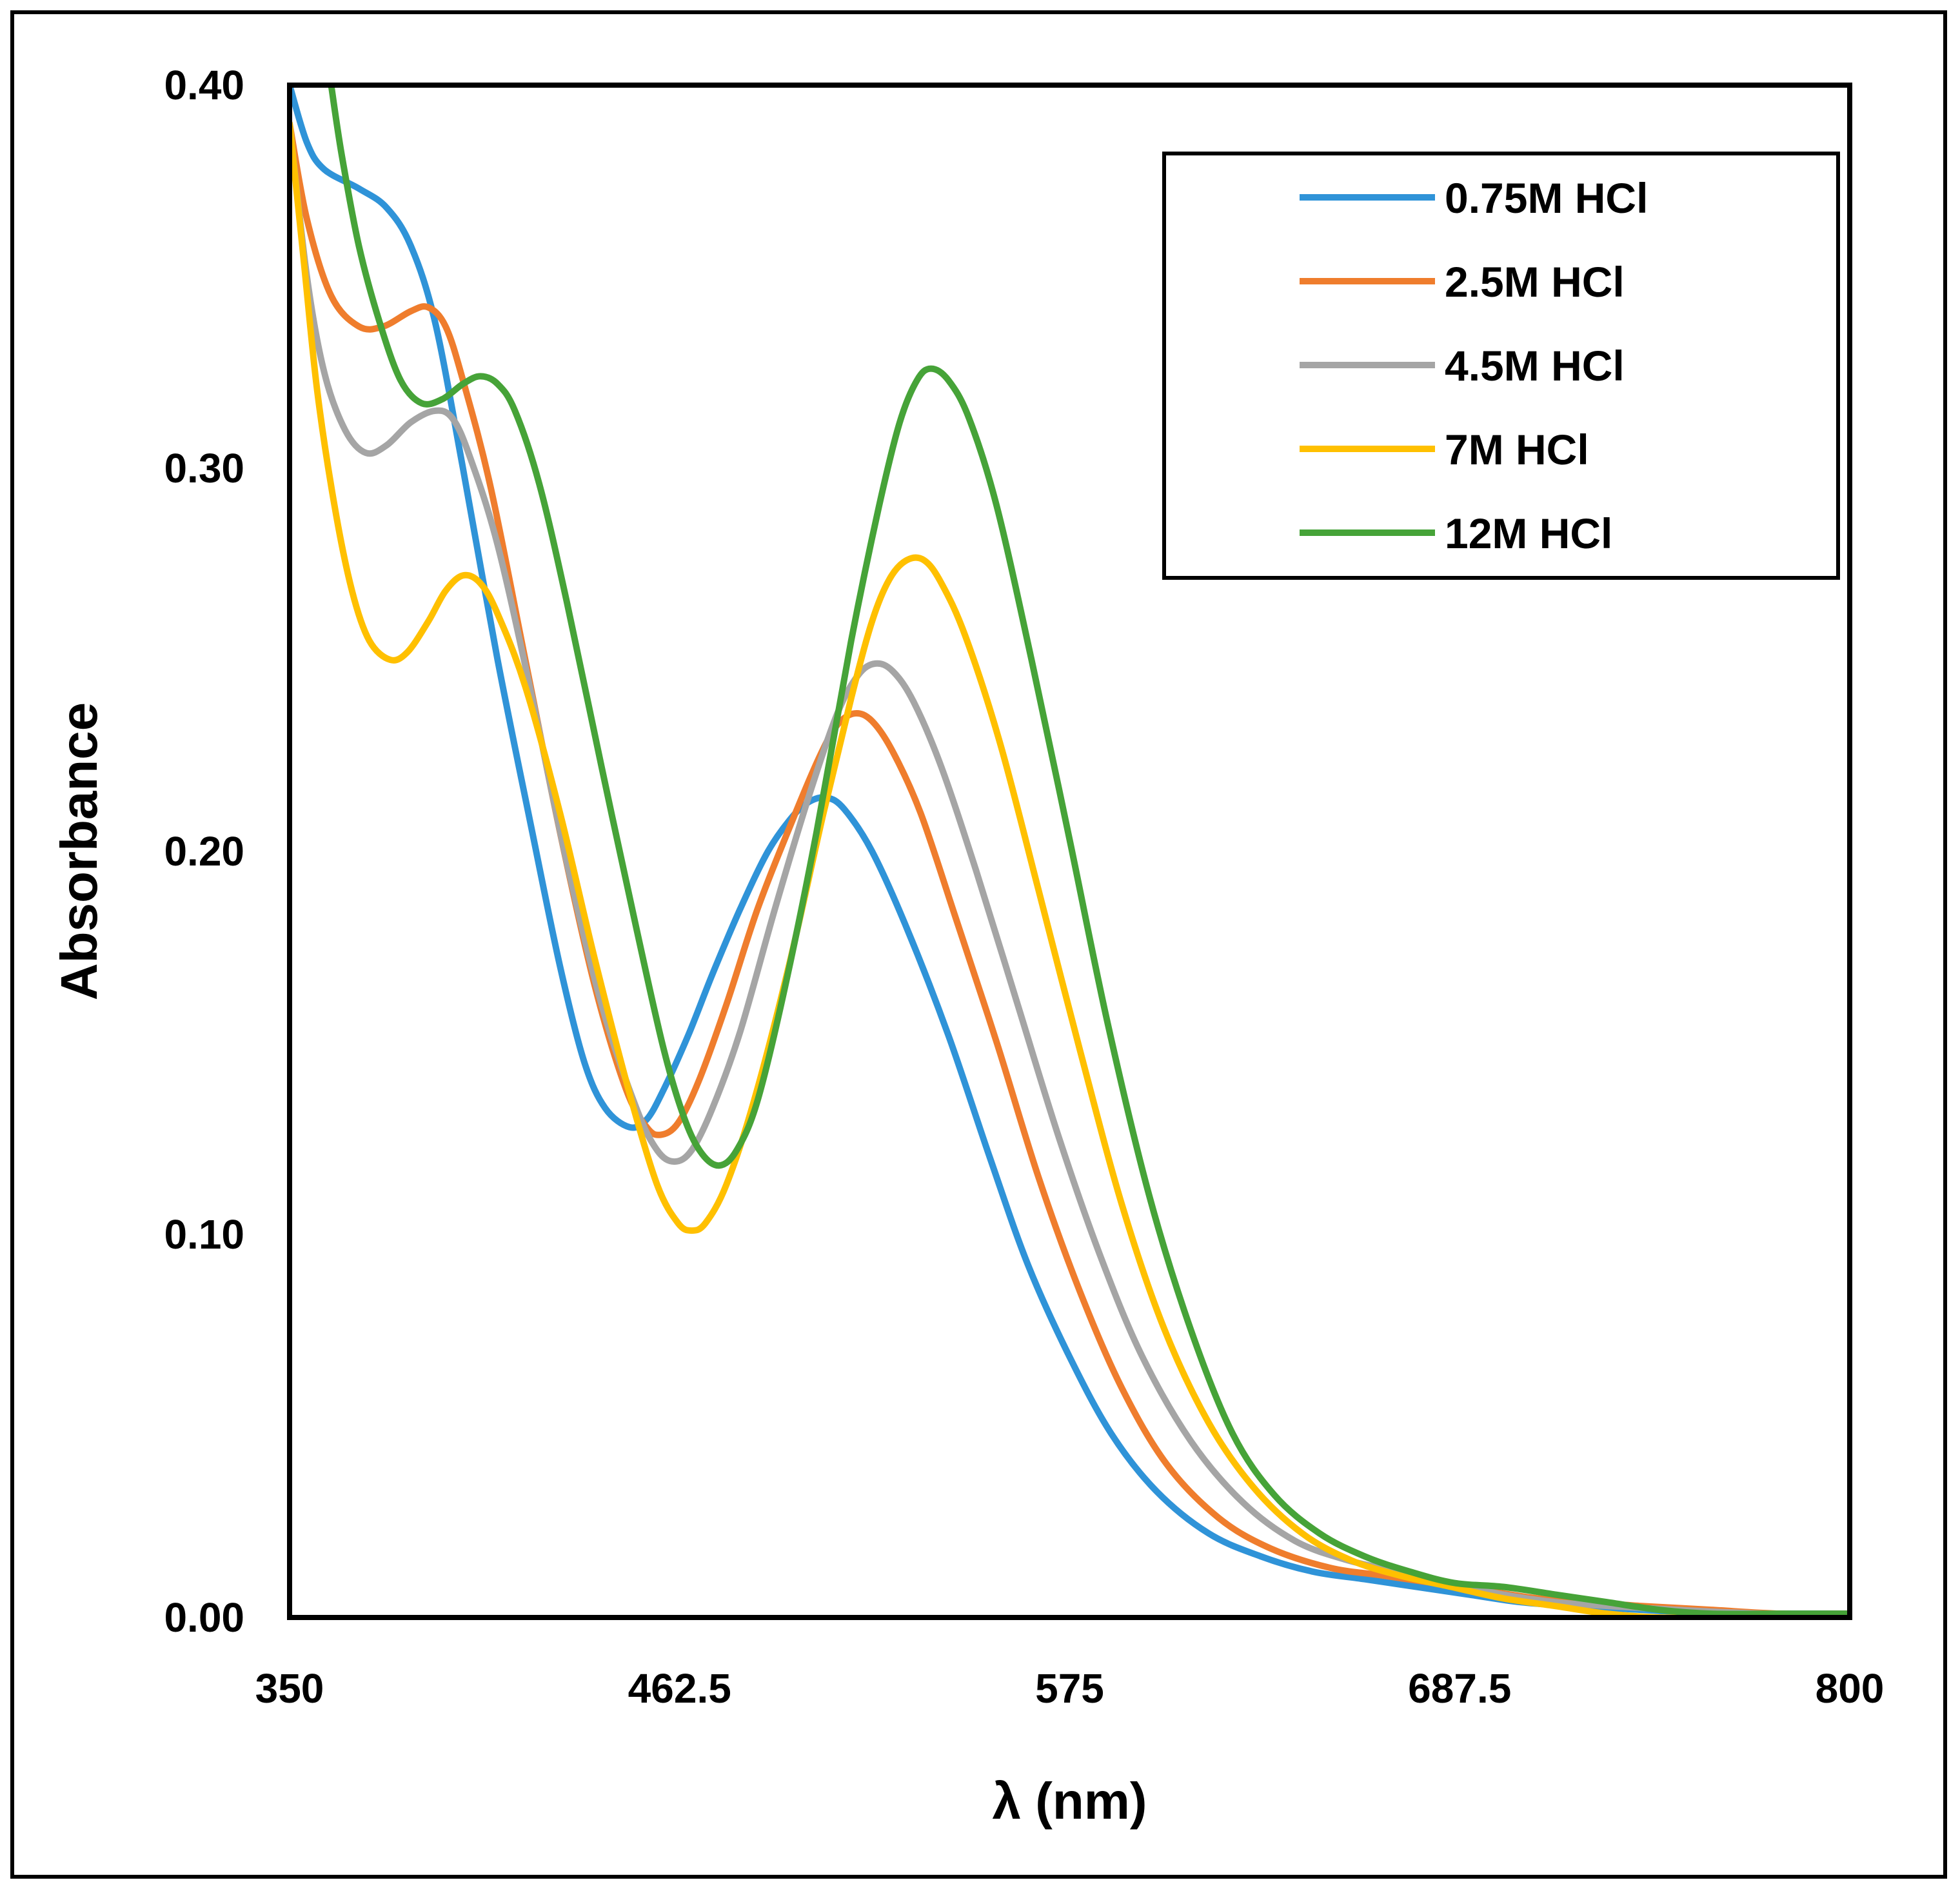  What do you see at coordinates (204, 1617) in the screenshot?
I see `y-tick-label: 0.00` at bounding box center [204, 1617].